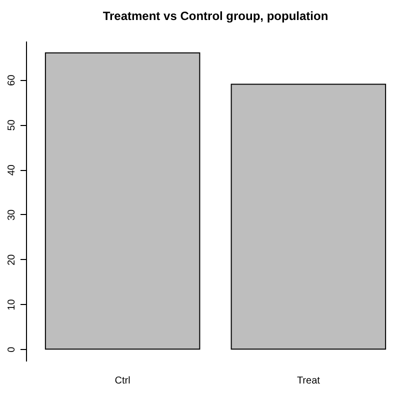 This screenshot has width=412, height=405. Describe the element at coordinates (122, 381) in the screenshot. I see `x-tick-label: Ctrl` at that location.